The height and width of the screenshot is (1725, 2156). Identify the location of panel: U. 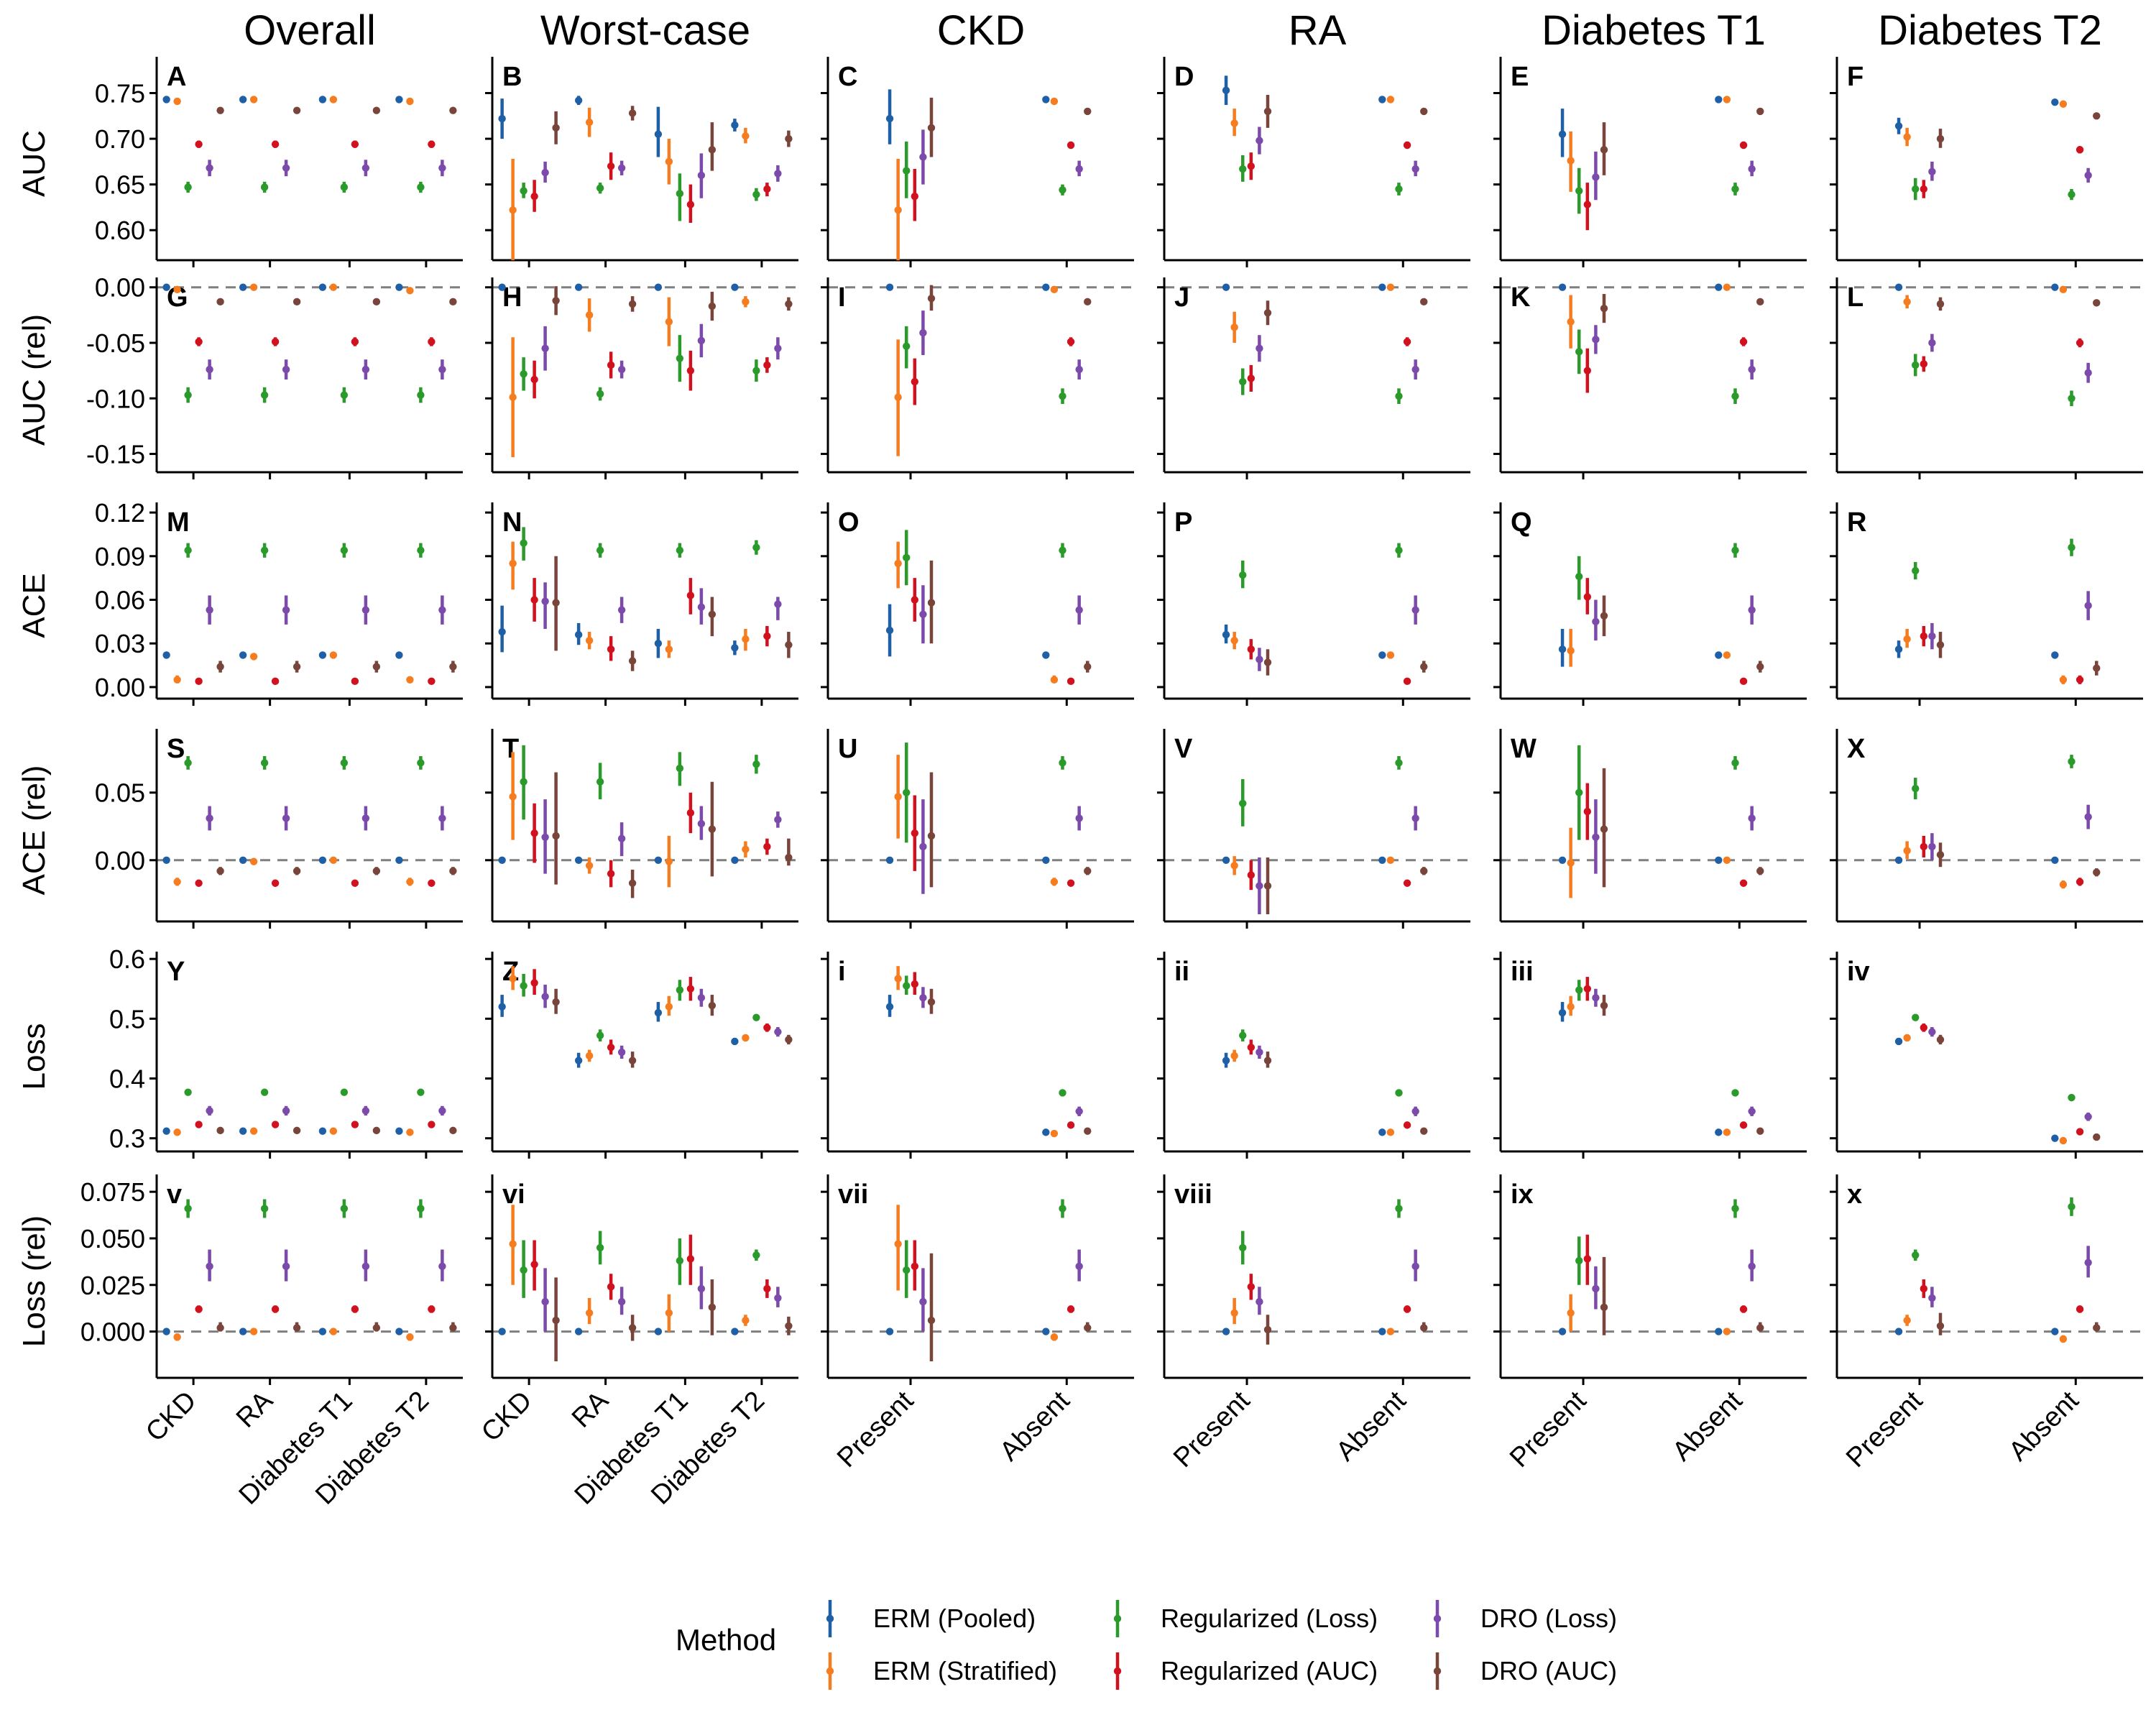
(977, 829).